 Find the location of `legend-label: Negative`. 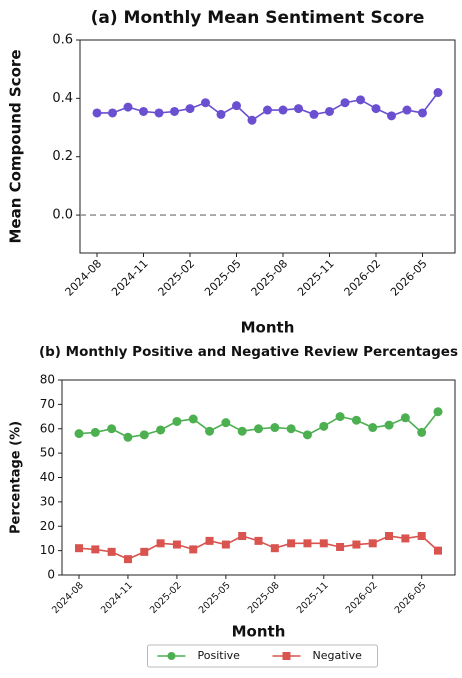

legend-label: Negative is located at coordinates (338, 655).